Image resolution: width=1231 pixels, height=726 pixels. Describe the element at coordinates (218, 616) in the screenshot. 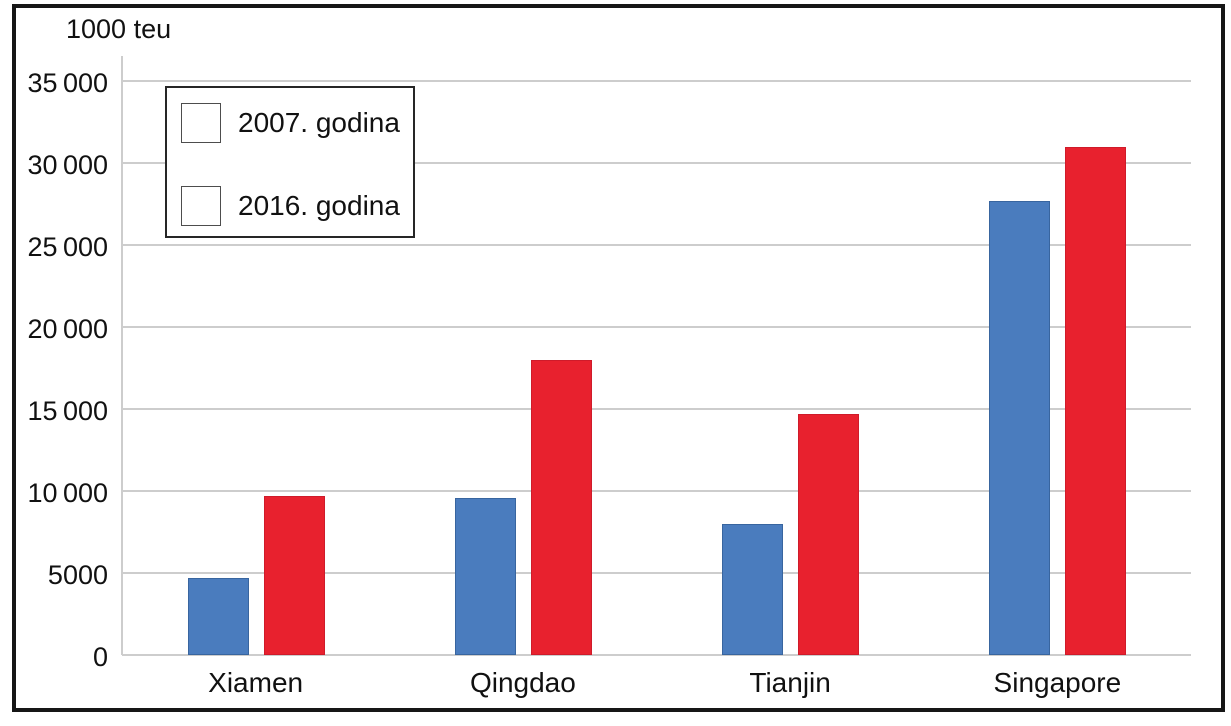

I see `bar-xiamen-2007` at that location.